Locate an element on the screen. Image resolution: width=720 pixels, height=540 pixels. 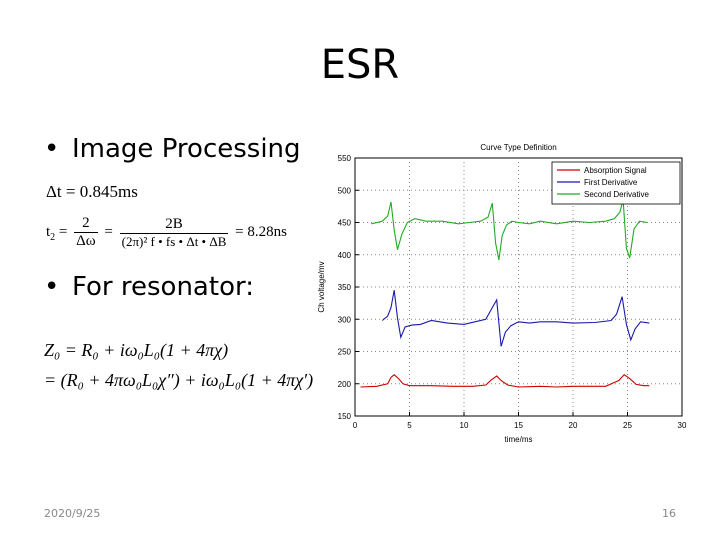
equation-dt: Δt = 0.845ms is located at coordinates (92, 192).